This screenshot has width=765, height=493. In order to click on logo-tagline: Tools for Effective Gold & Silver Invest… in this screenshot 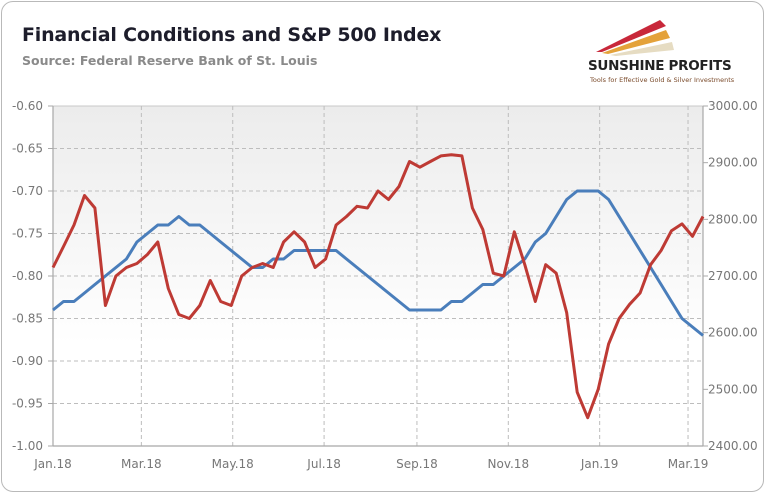, I will do `click(662, 80)`.